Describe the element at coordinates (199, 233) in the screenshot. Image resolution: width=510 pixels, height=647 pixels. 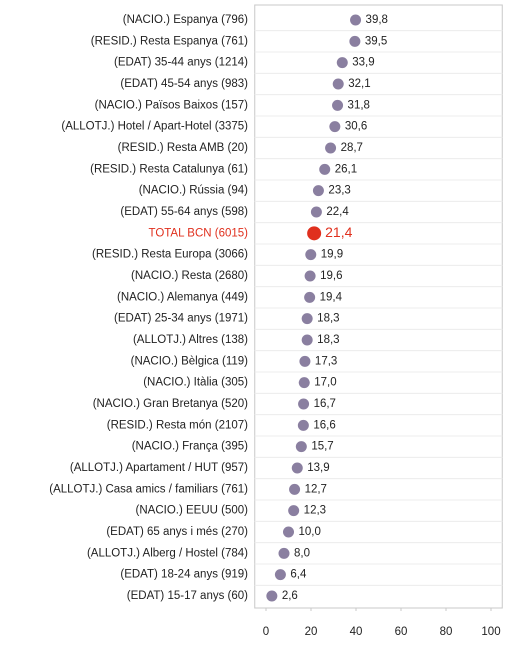
I see `category-label: TOTAL BCN (6015)` at that location.